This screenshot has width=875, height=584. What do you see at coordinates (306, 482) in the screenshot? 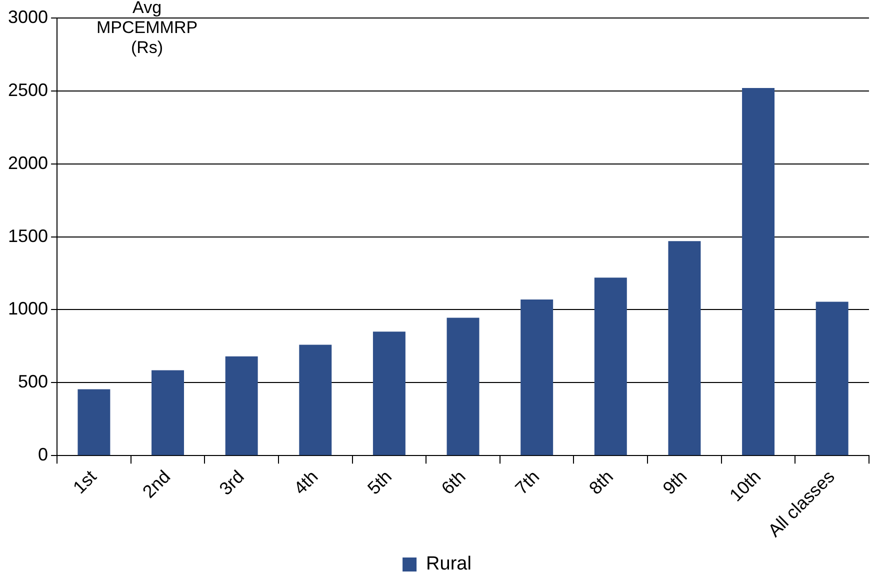
I see `x-tick-label: 4th` at bounding box center [306, 482].